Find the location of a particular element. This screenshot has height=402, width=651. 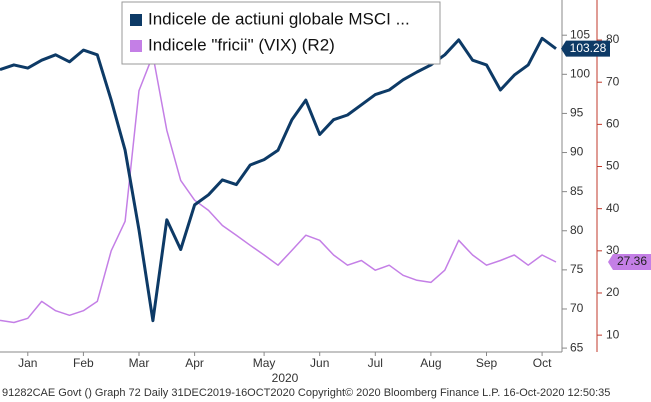

y2-tick-label: 60 is located at coordinates (613, 124).